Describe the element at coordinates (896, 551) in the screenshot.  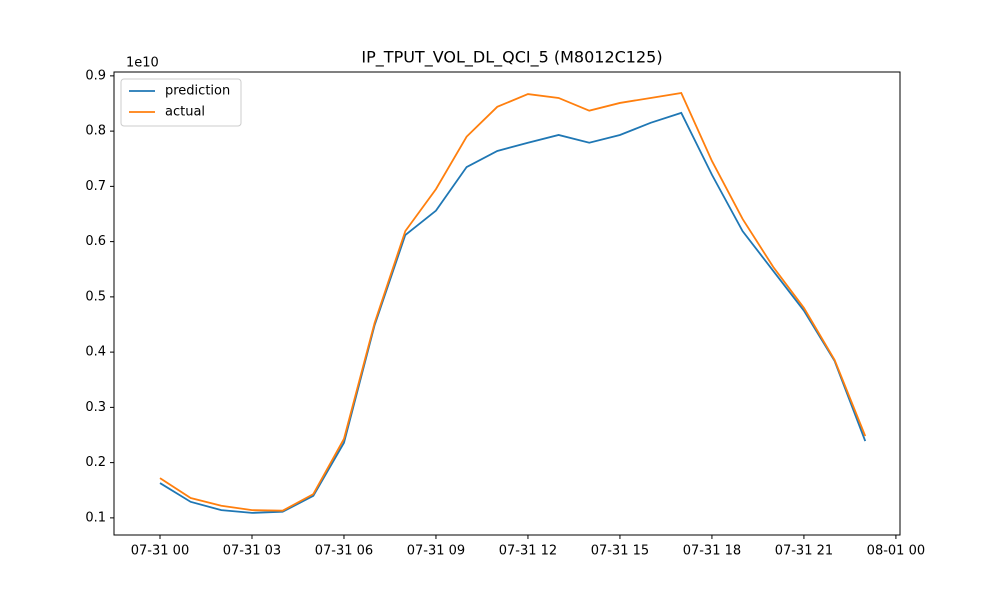
I see `x-tick-label: 08-01 00` at that location.